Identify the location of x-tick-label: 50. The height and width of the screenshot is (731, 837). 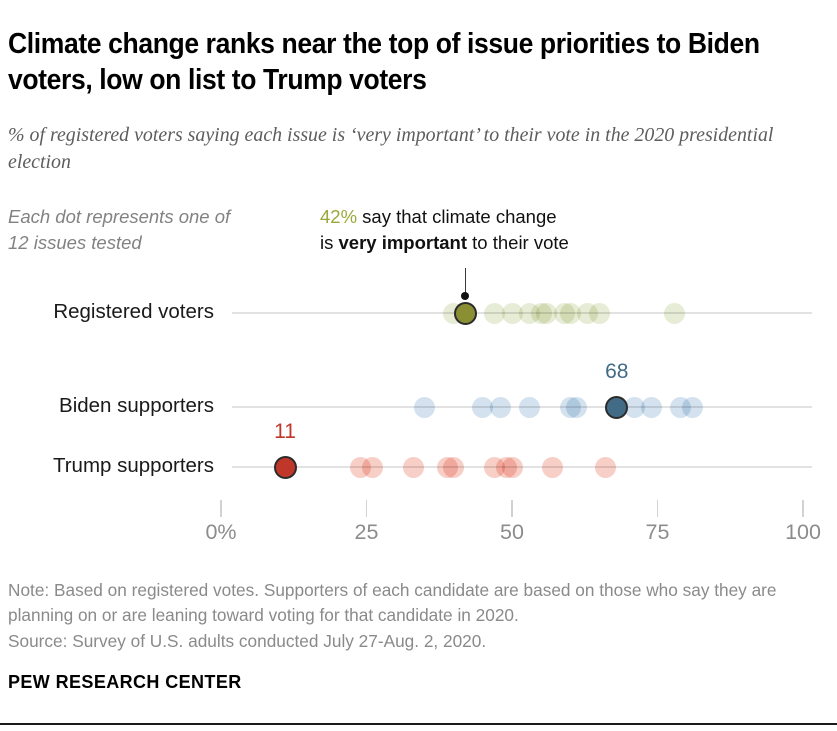
(512, 532).